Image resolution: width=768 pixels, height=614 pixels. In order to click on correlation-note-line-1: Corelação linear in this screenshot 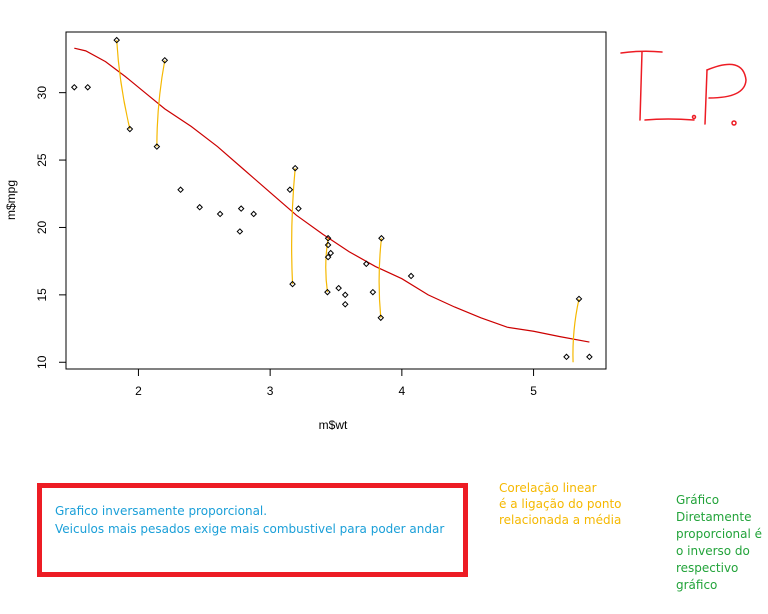, I will do `click(548, 488)`.